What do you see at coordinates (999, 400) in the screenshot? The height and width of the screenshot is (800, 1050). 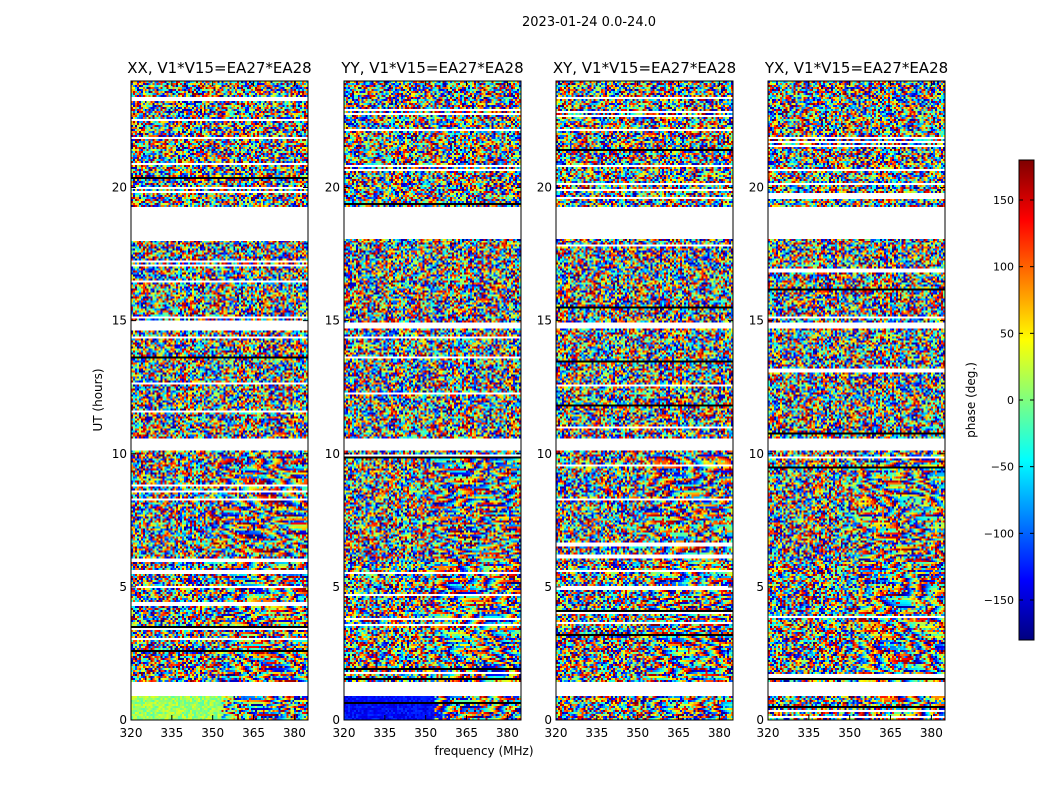 I see `colorbar: −150 −100 −50 0 50 100 150 phase (deg.)` at bounding box center [999, 400].